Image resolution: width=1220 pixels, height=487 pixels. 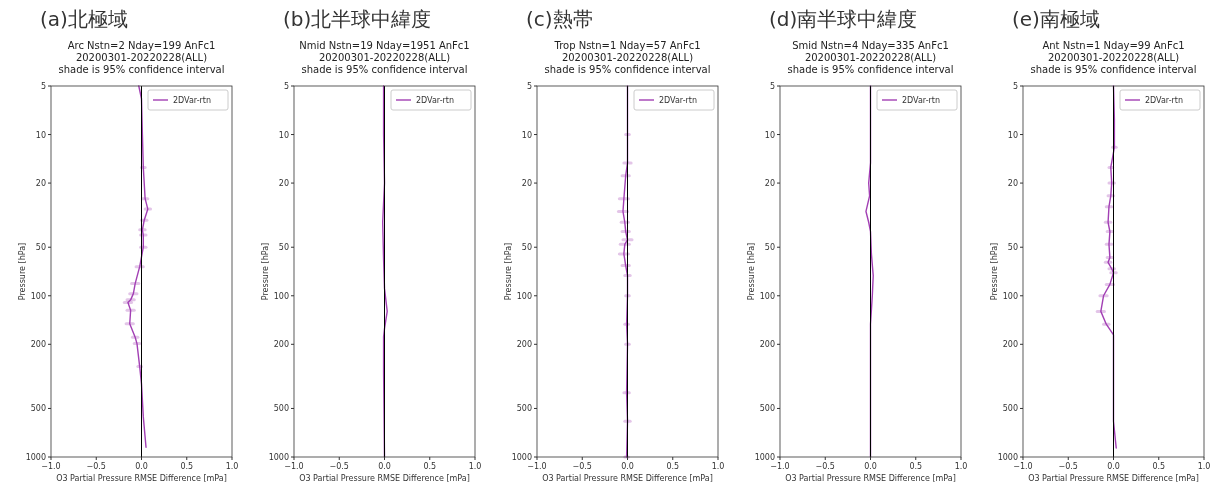 What do you see at coordinates (84, 19) in the screenshot?
I see `chart-title: (a)北極域` at bounding box center [84, 19].